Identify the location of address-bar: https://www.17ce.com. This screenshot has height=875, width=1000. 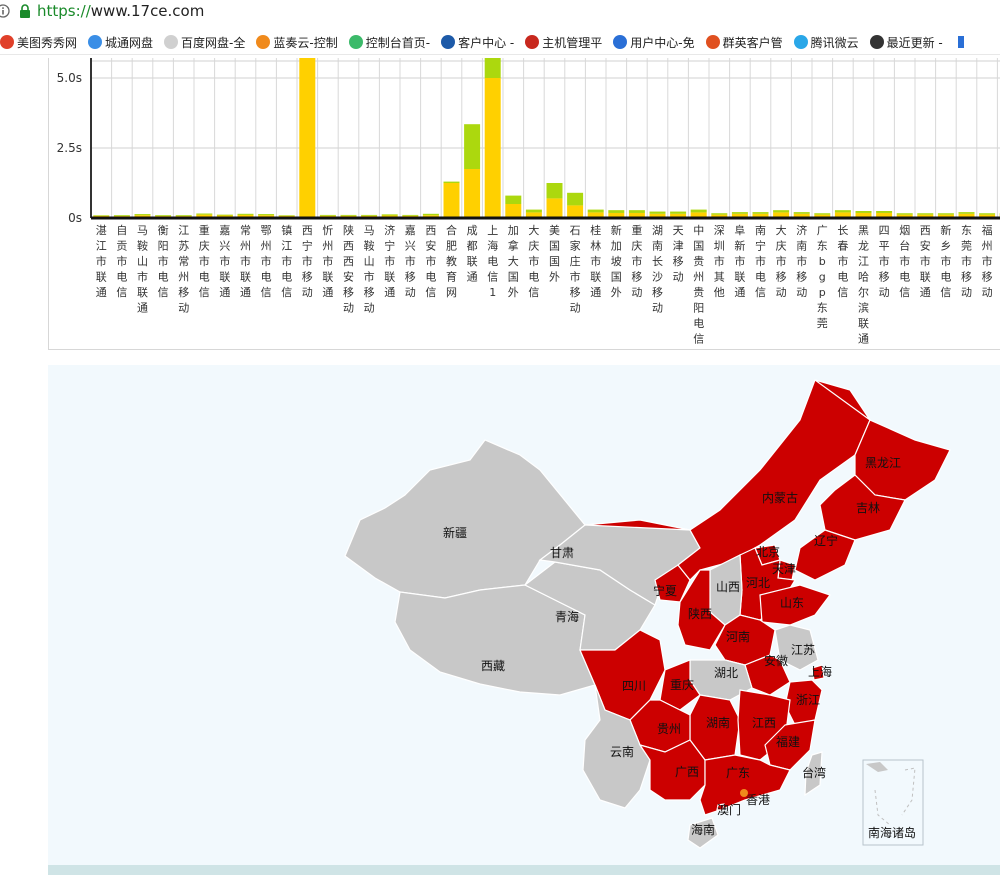
(500, 13).